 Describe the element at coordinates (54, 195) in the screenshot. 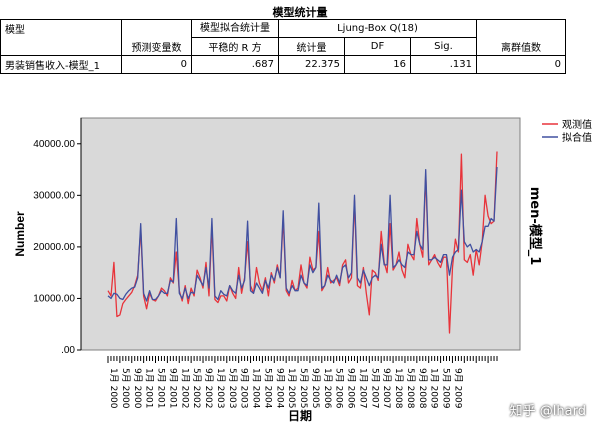

I see `y-tick-label: 30000.00` at that location.